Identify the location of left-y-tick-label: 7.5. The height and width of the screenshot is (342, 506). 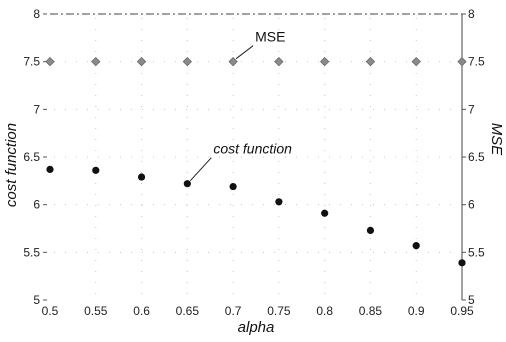
(31, 62).